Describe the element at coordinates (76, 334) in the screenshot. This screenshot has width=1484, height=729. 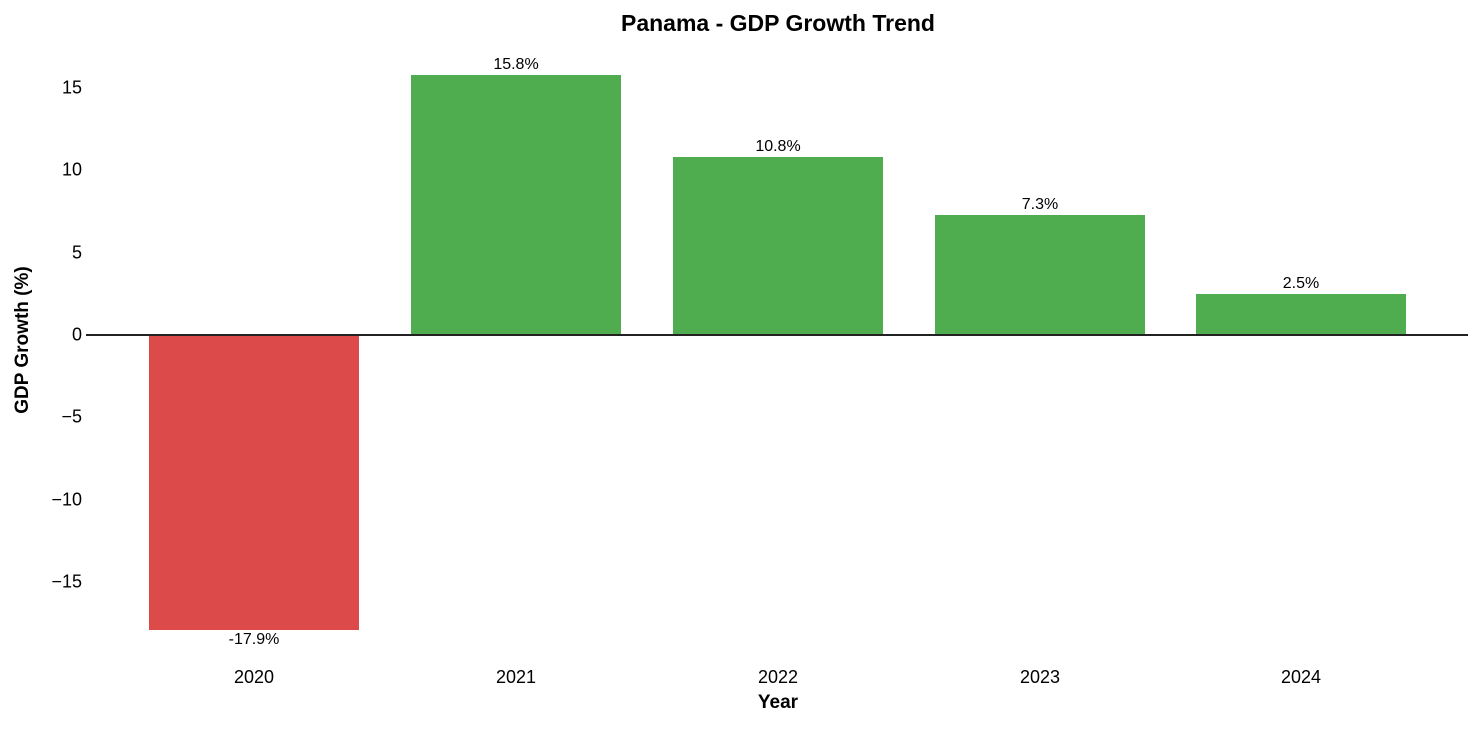
I see `y-tick-label: 0` at that location.